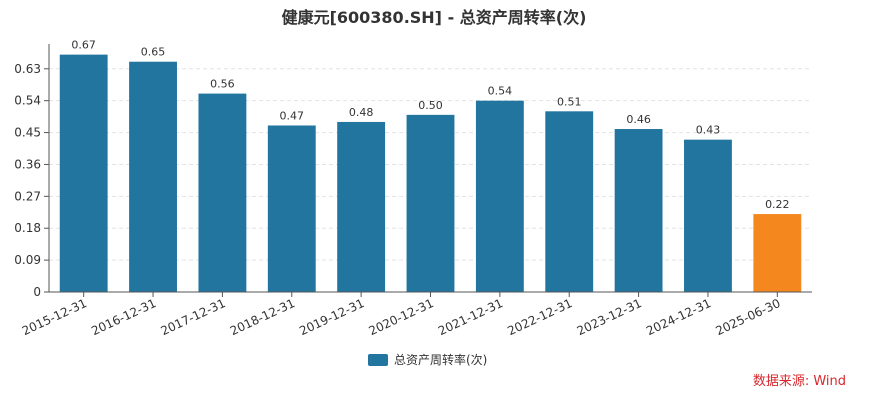 The image size is (869, 400). Describe the element at coordinates (331, 317) in the screenshot. I see `x-tick-label: 2019-12-31` at that location.